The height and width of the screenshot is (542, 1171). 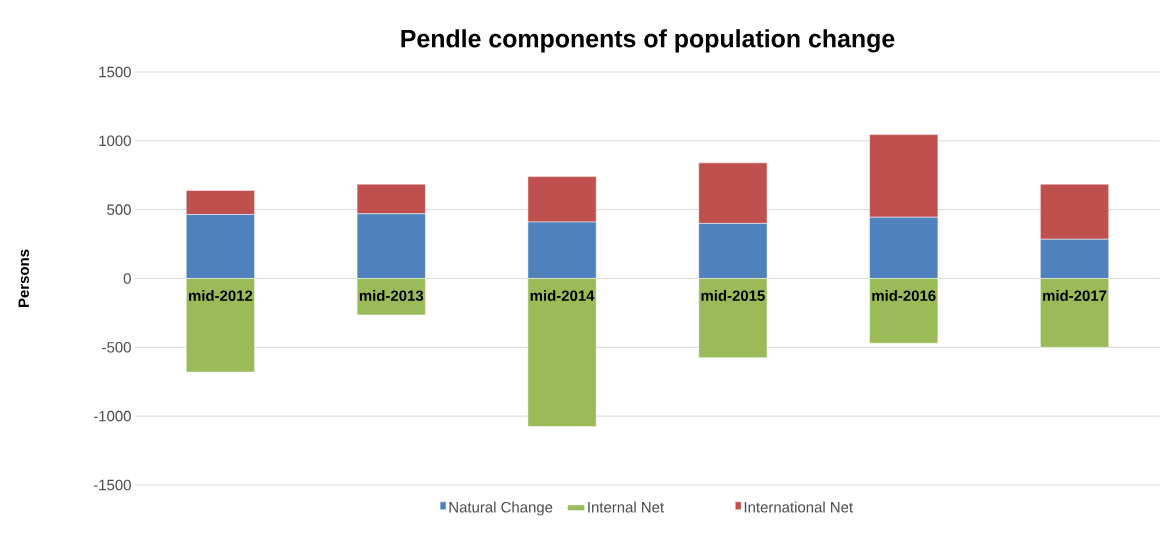 What do you see at coordinates (501, 508) in the screenshot?
I see `legend-label: Natural Change` at bounding box center [501, 508].